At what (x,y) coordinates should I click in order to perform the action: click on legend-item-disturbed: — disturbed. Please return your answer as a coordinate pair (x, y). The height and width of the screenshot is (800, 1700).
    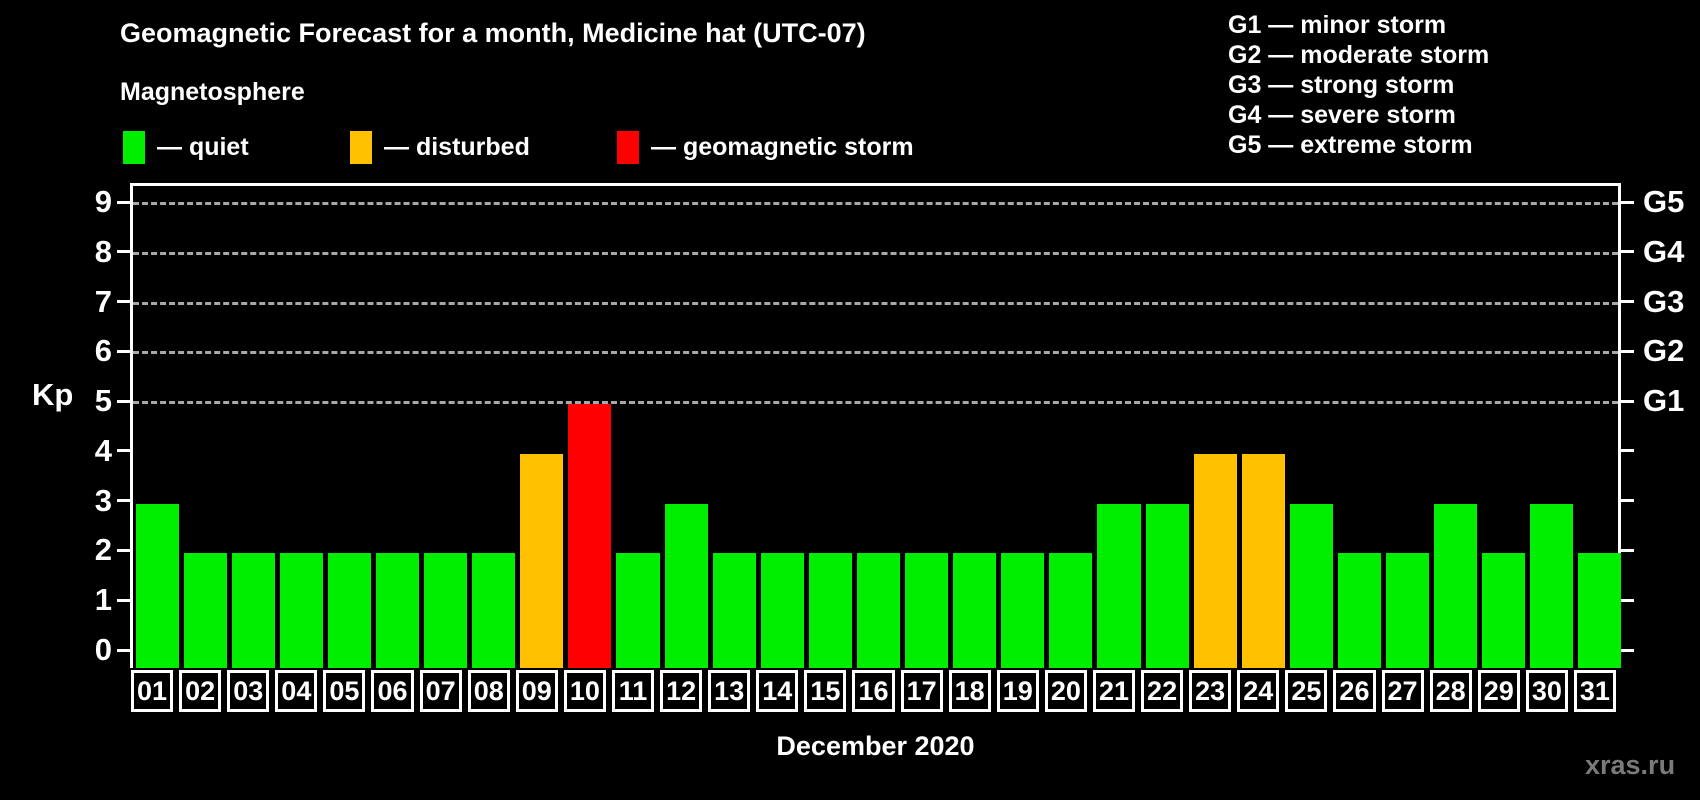
    Looking at the image, I should click on (440, 147).